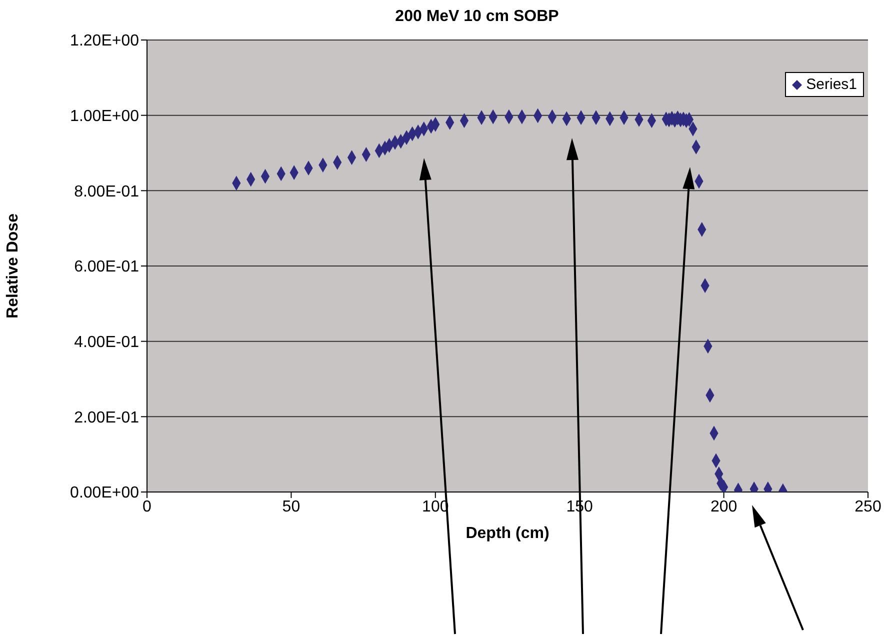  I want to click on x-axis-title: Depth (cm), so click(508, 533).